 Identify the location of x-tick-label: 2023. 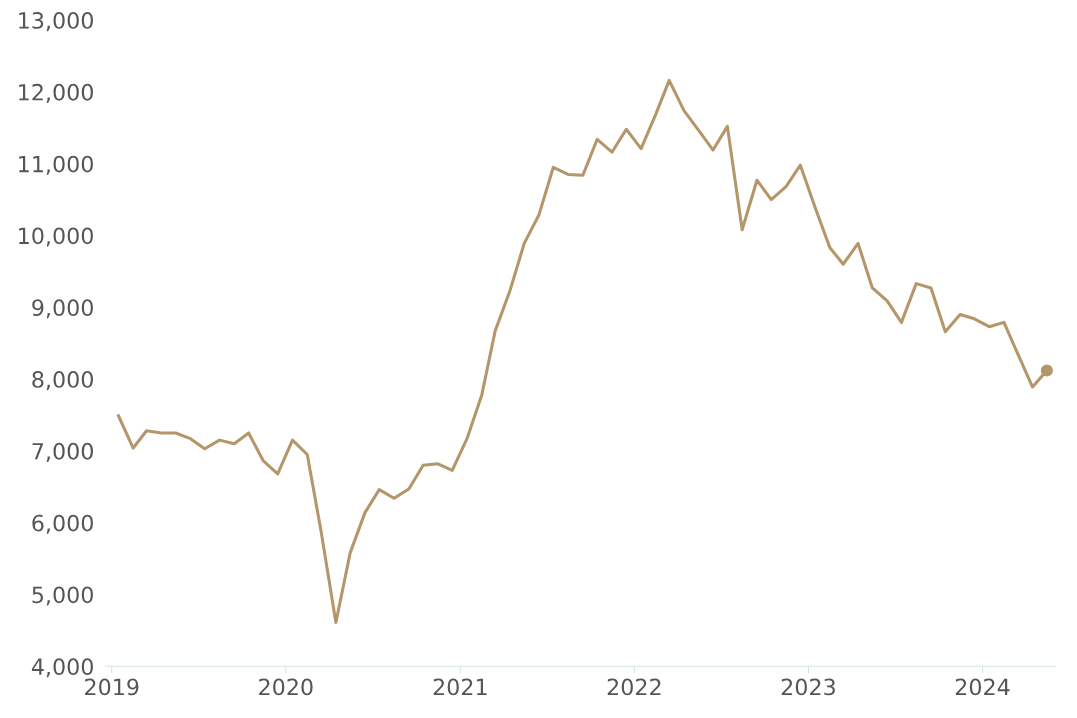
(808, 687).